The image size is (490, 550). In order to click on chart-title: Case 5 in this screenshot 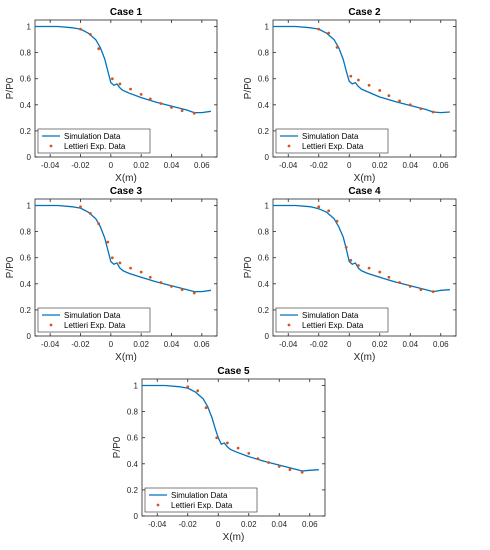, I will do `click(233, 371)`.